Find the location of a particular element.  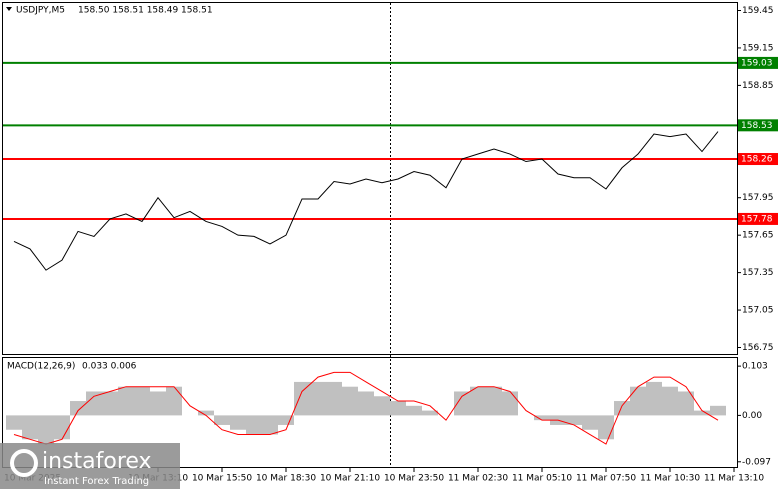

ohlc: 158.50 158.51 158.49 158.51 is located at coordinates (145, 11).